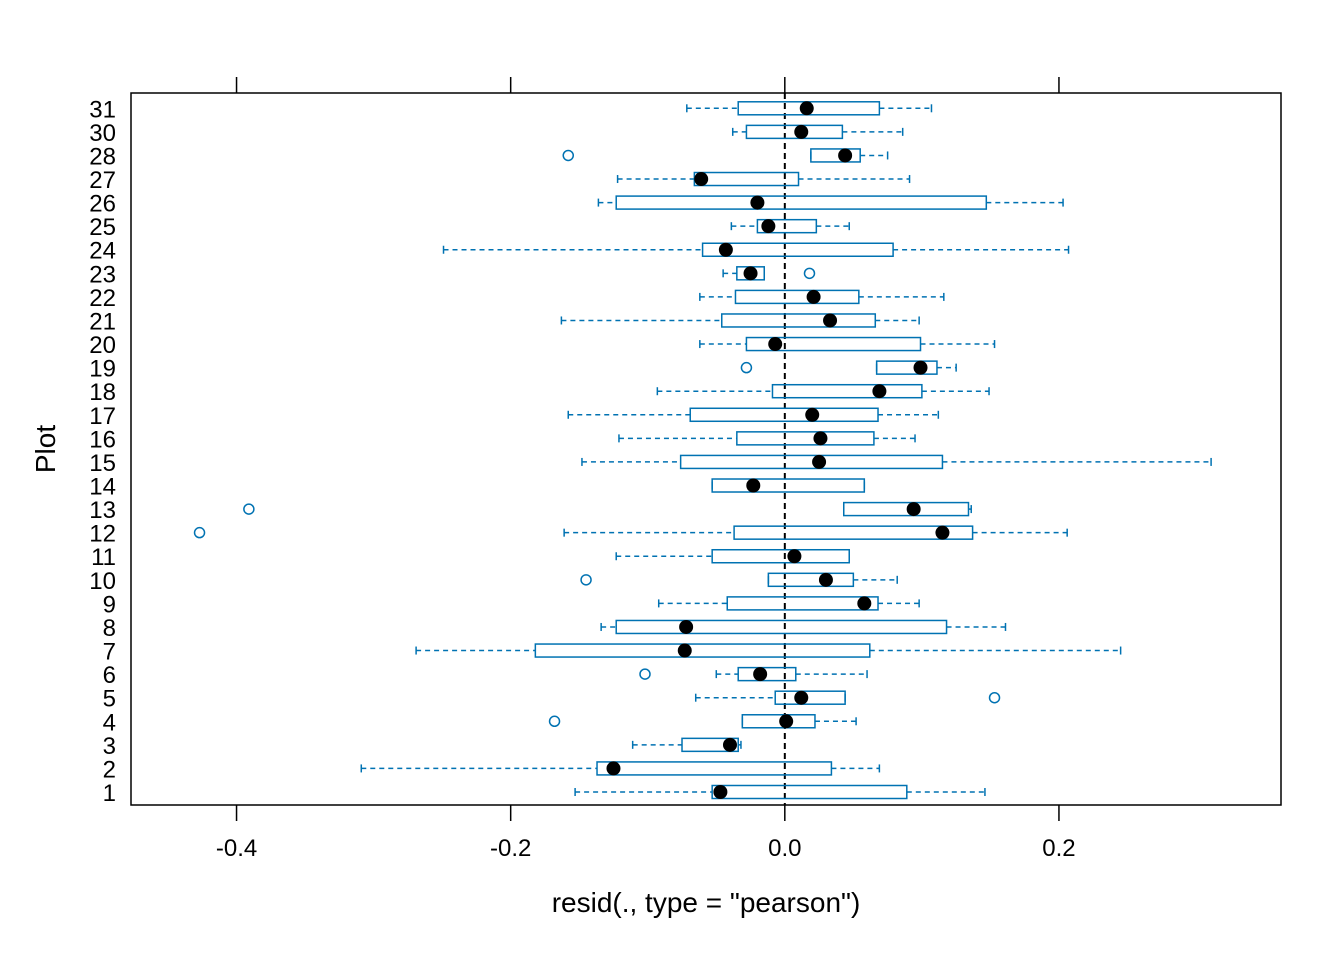 The image size is (1344, 965). Describe the element at coordinates (102, 510) in the screenshot. I see `y-tick-label-13: 13` at that location.